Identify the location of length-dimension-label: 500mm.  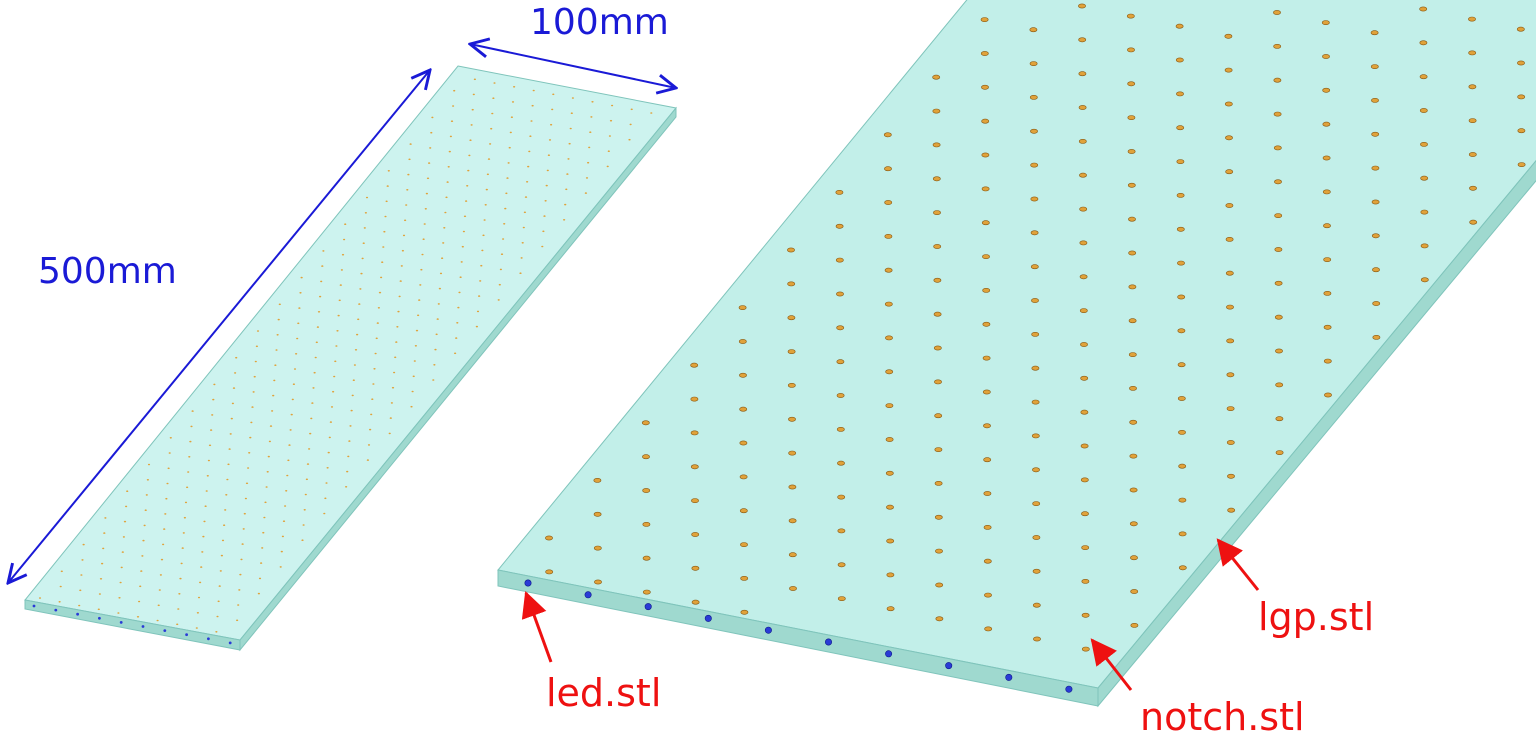
(107, 271).